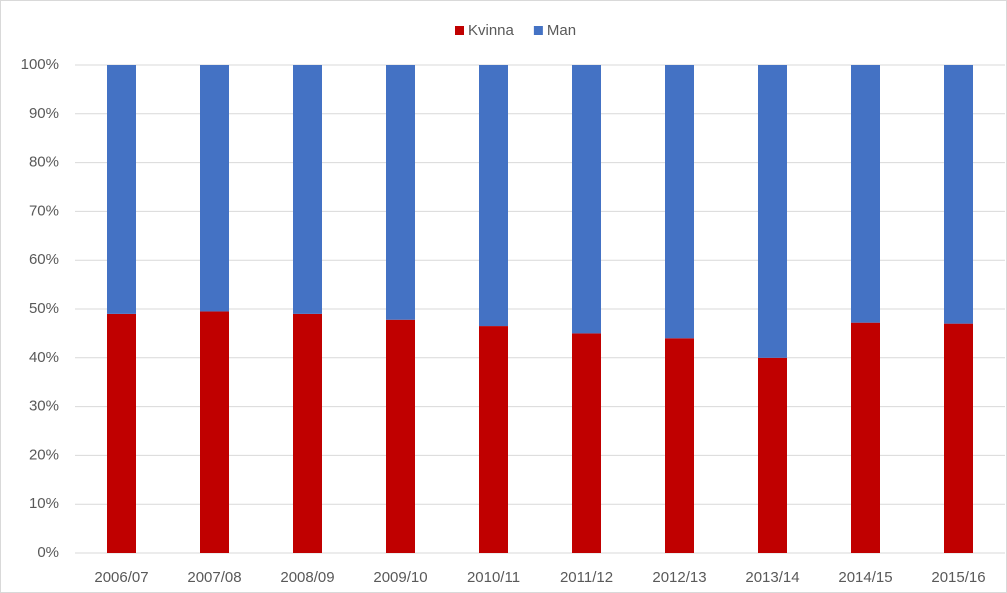 The height and width of the screenshot is (593, 1007). Describe the element at coordinates (491, 30) in the screenshot. I see `legend-label: Kvinna` at that location.